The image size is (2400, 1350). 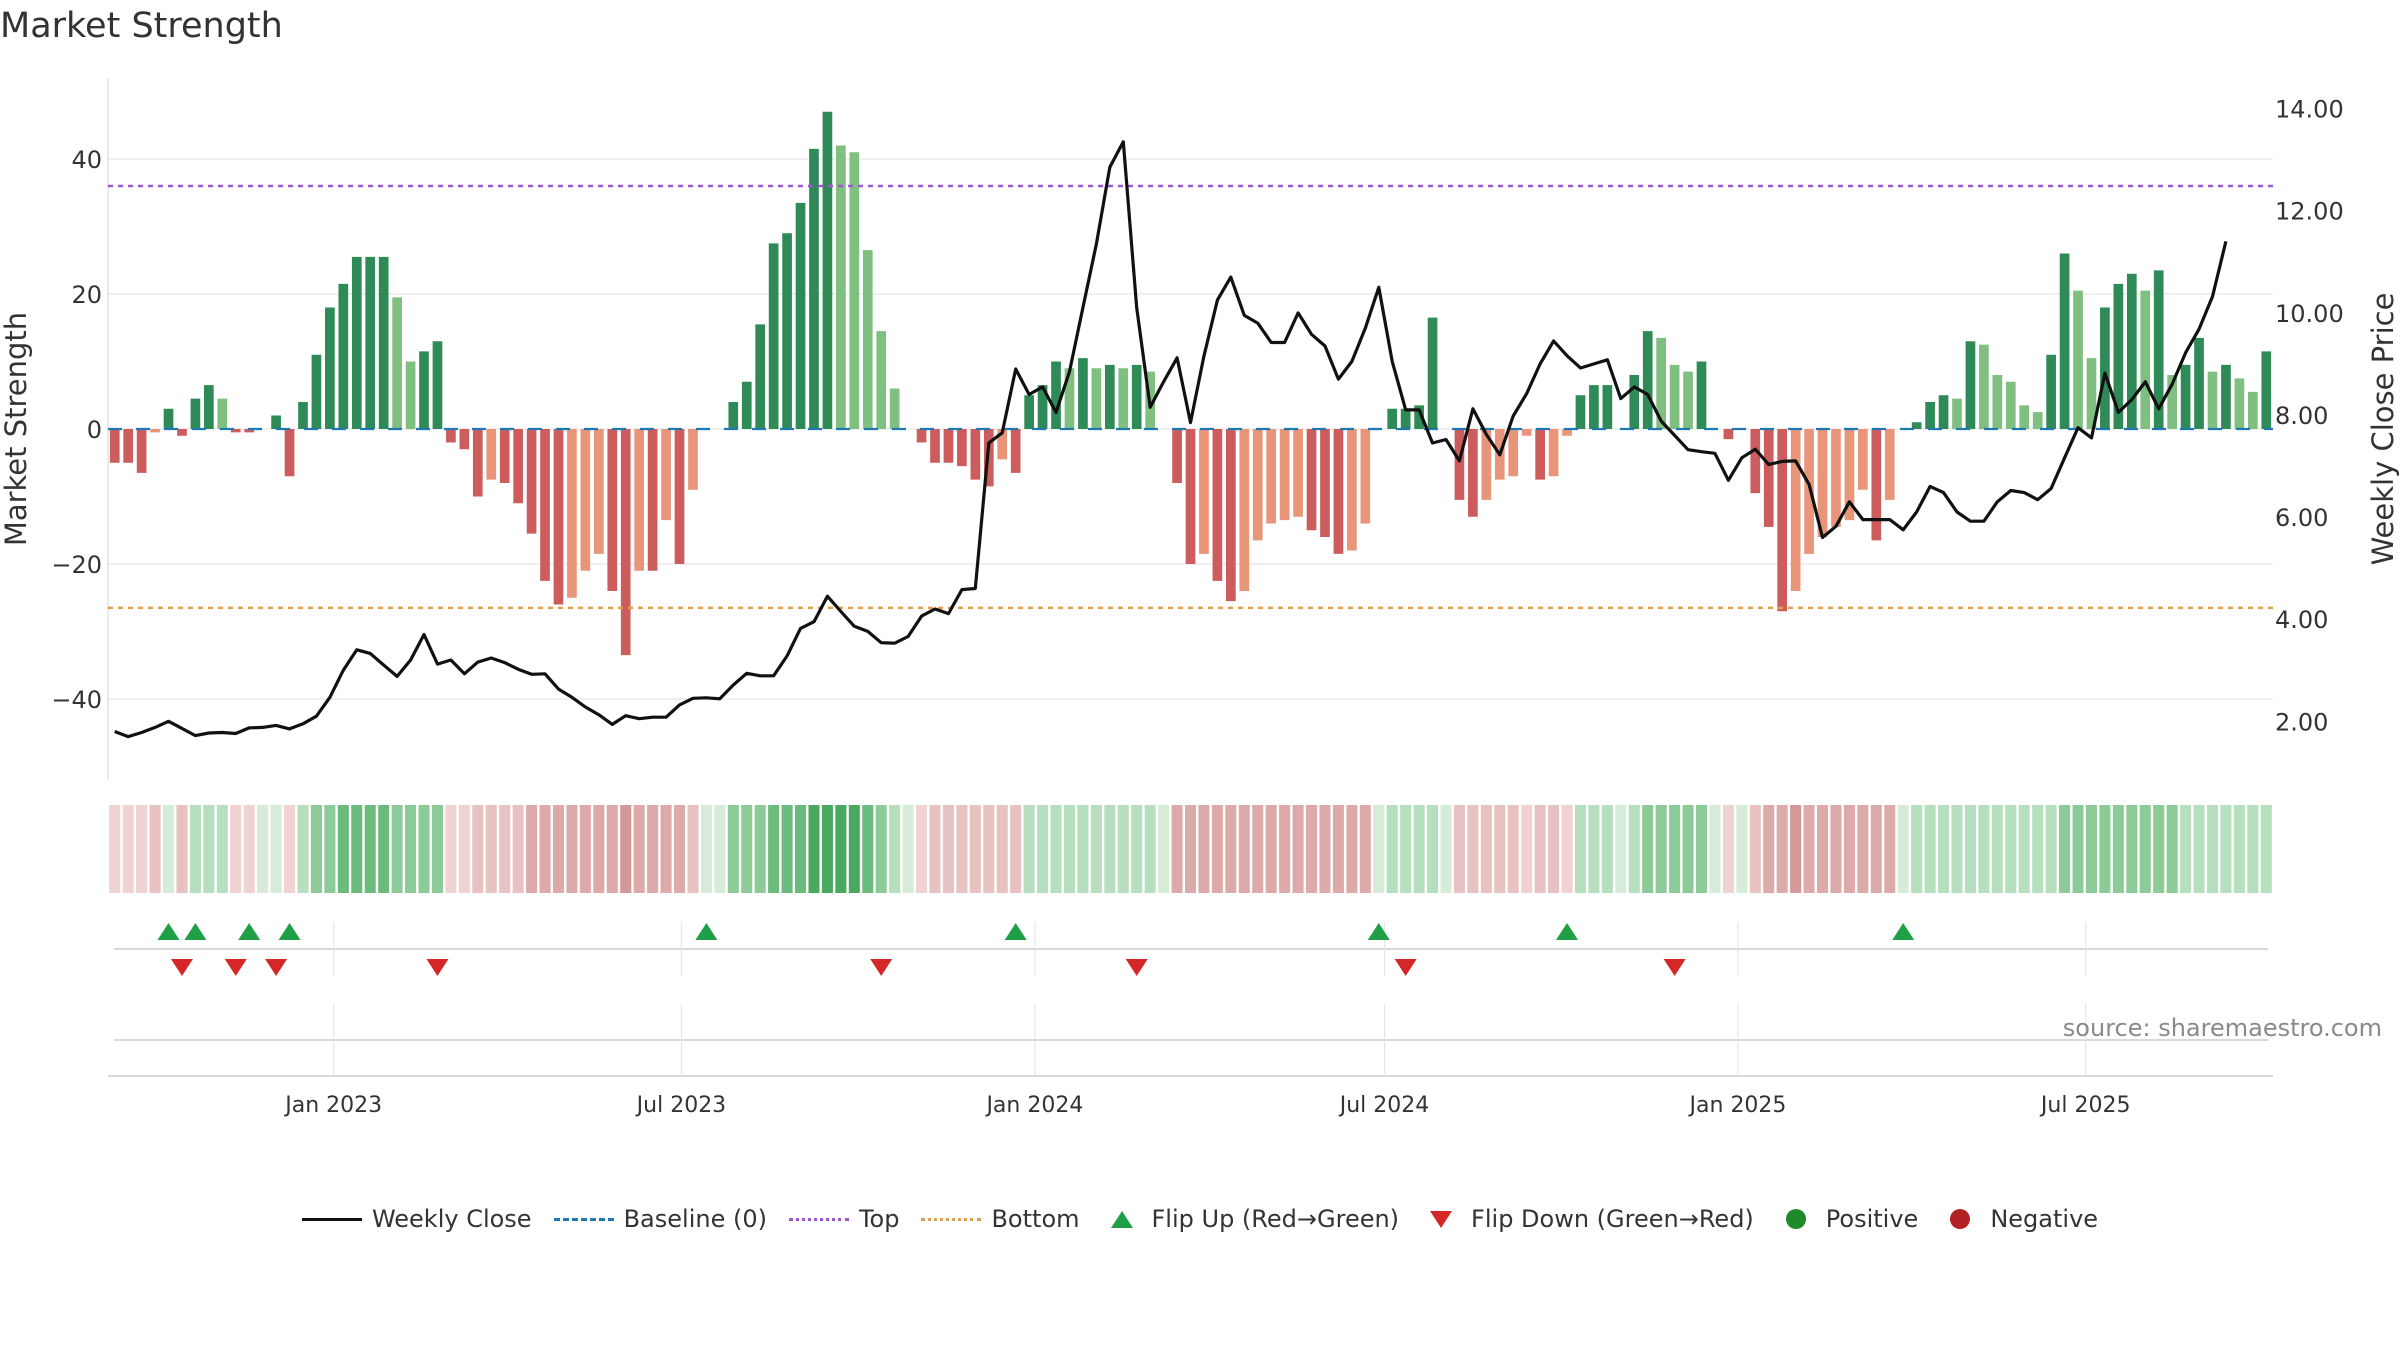 What do you see at coordinates (2301, 416) in the screenshot?
I see `y2-tick-label: 8.00` at bounding box center [2301, 416].